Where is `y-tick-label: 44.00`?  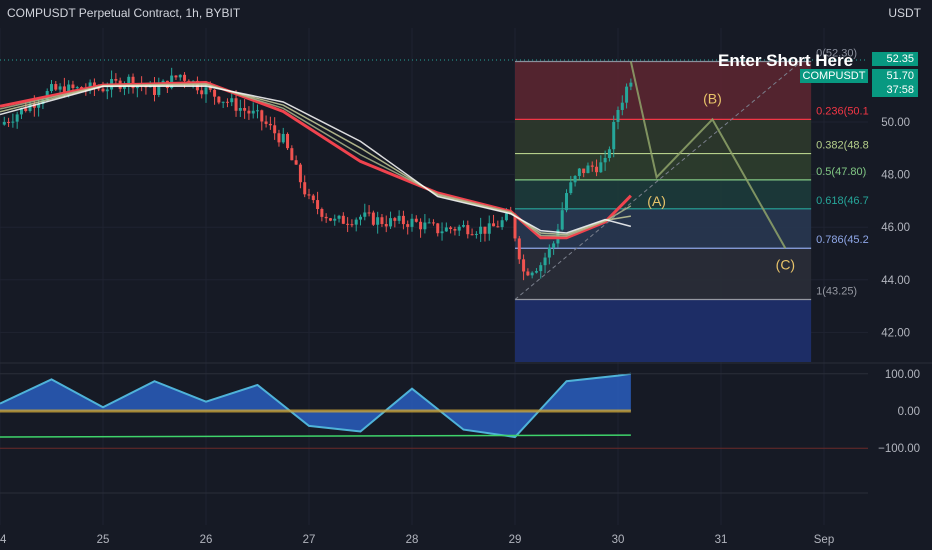
y-tick-label: 44.00 is located at coordinates (895, 281).